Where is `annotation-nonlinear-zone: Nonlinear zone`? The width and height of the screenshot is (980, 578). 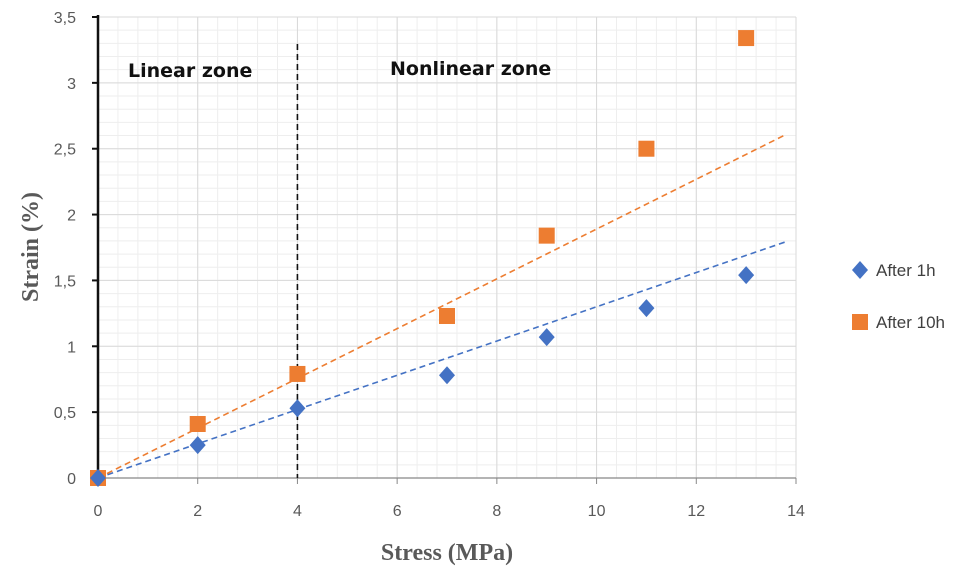 annotation-nonlinear-zone: Nonlinear zone is located at coordinates (470, 69).